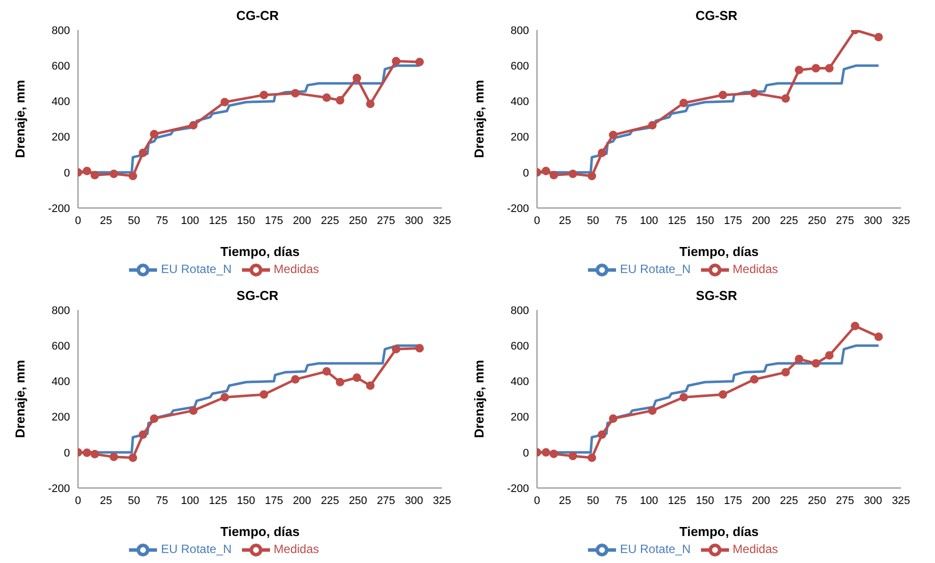 The height and width of the screenshot is (563, 935). I want to click on y-tick-label: 200, so click(519, 418).